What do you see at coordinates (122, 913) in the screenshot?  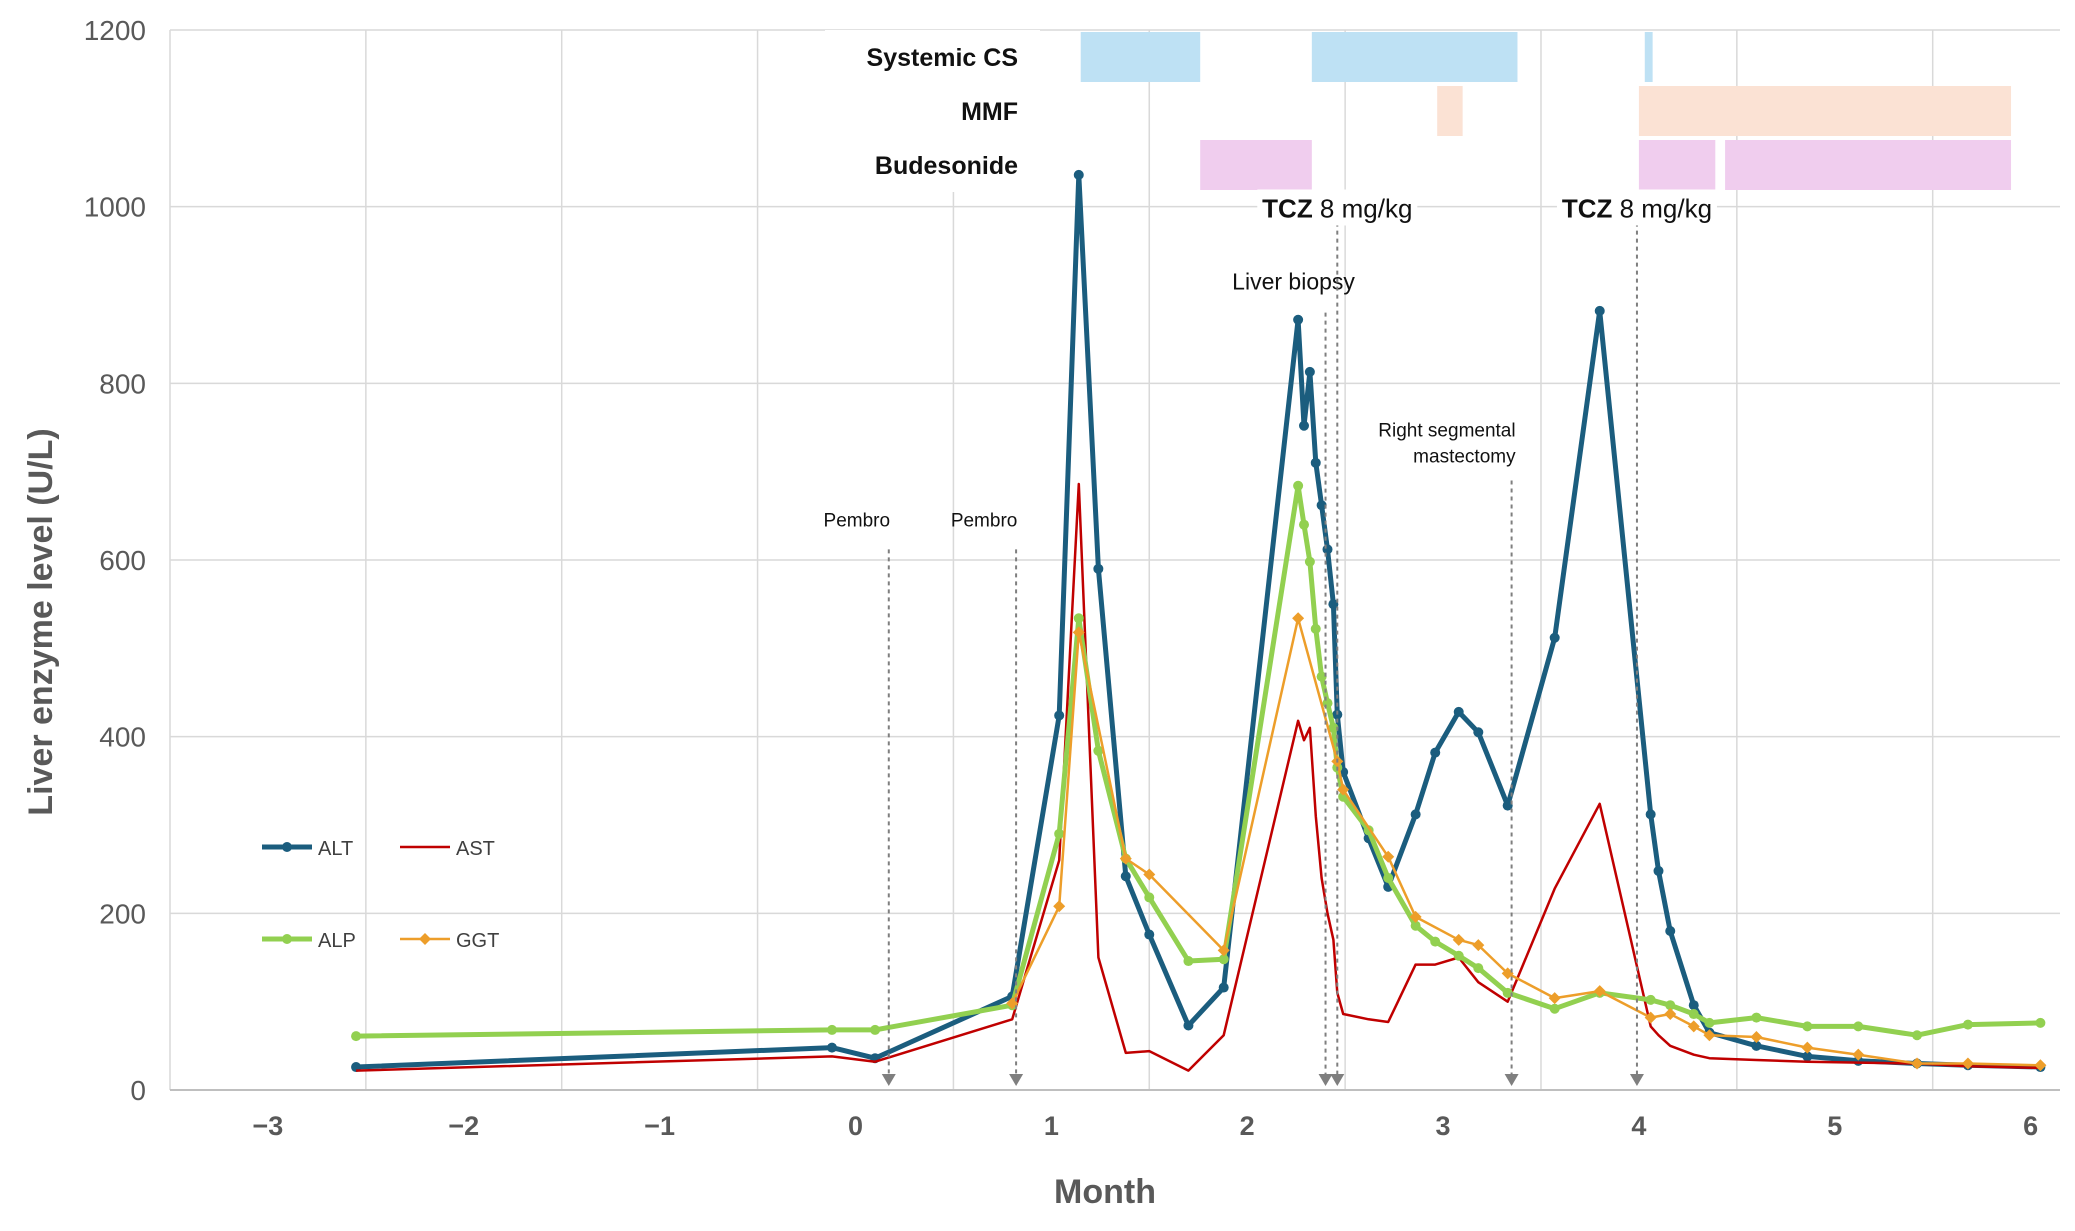 I see `y-tick-label: 200` at bounding box center [122, 913].